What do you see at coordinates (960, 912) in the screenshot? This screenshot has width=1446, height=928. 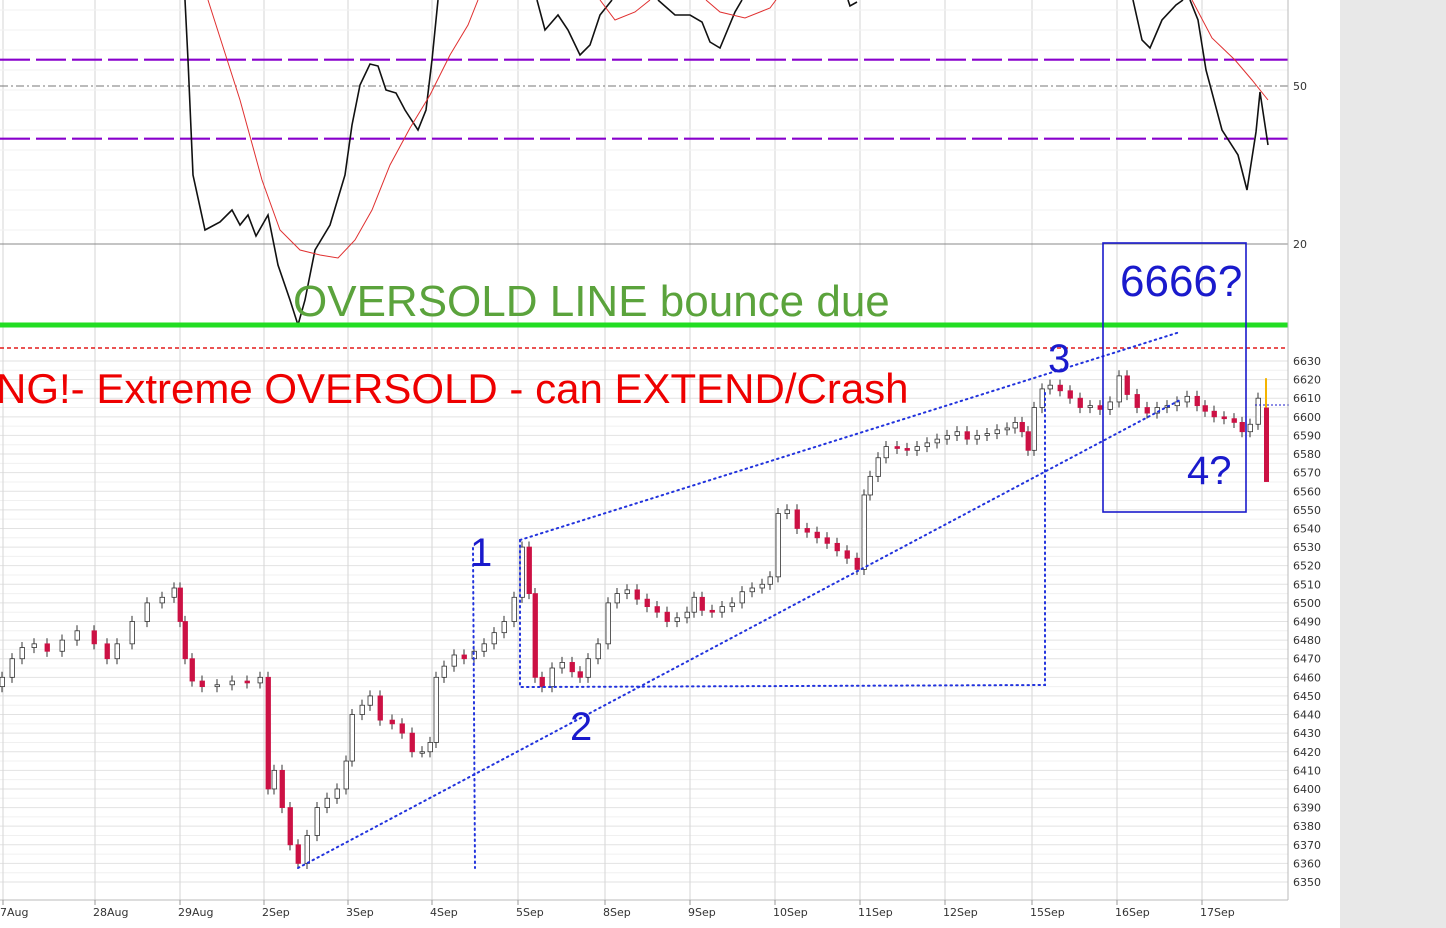 I see `date-tick-label: 12Sep` at bounding box center [960, 912].